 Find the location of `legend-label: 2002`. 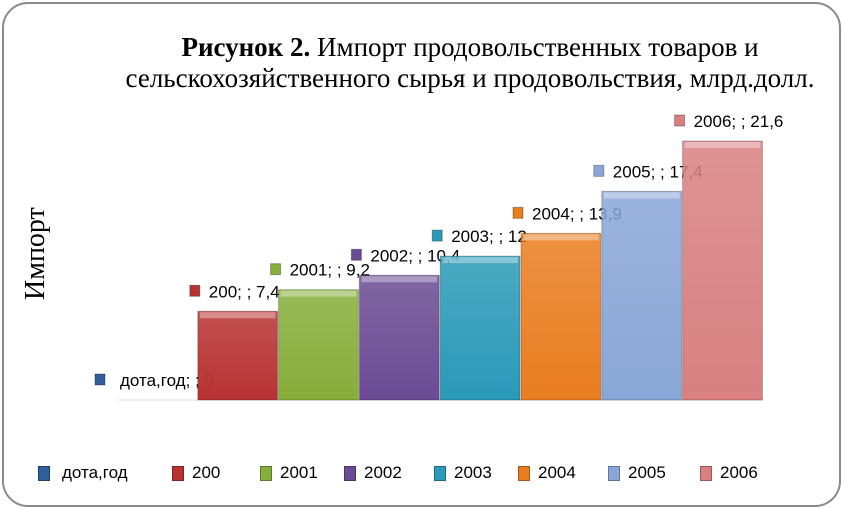

legend-label: 2002 is located at coordinates (383, 472).